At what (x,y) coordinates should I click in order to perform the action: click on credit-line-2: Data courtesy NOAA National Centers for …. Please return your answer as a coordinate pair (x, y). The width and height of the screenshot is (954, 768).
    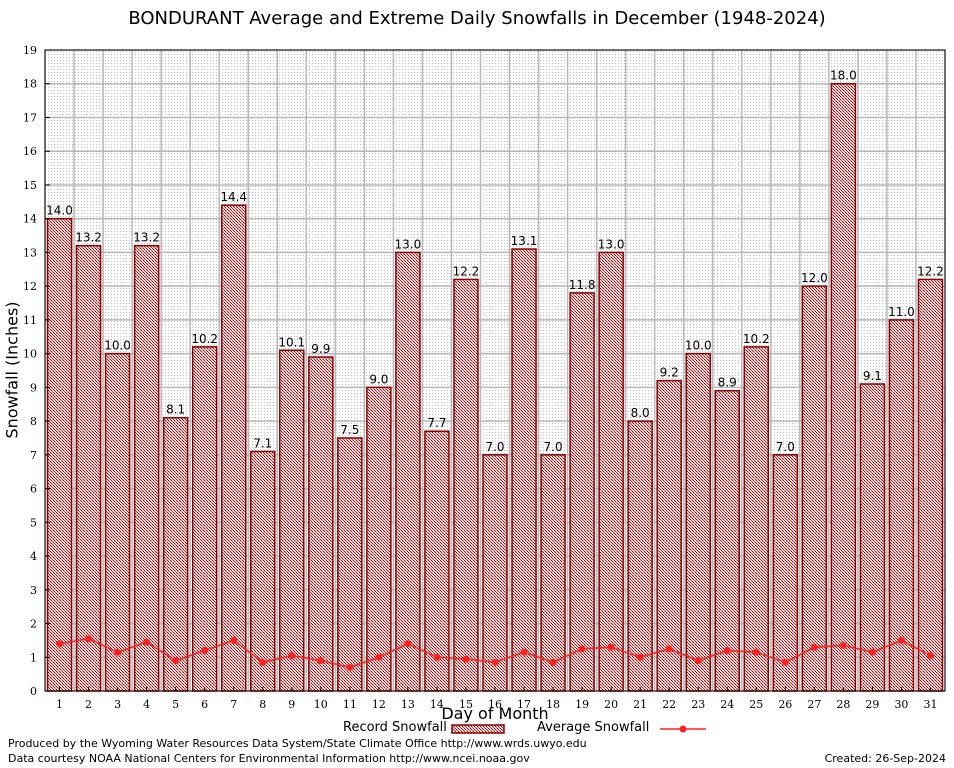
    Looking at the image, I should click on (269, 758).